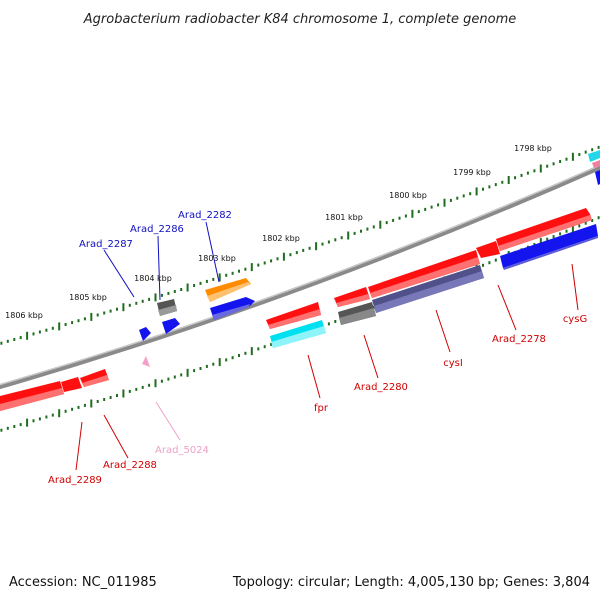 The width and height of the screenshot is (600, 600). Describe the element at coordinates (153, 278) in the screenshot. I see `scale-label-1804: 1804 kbp` at that location.